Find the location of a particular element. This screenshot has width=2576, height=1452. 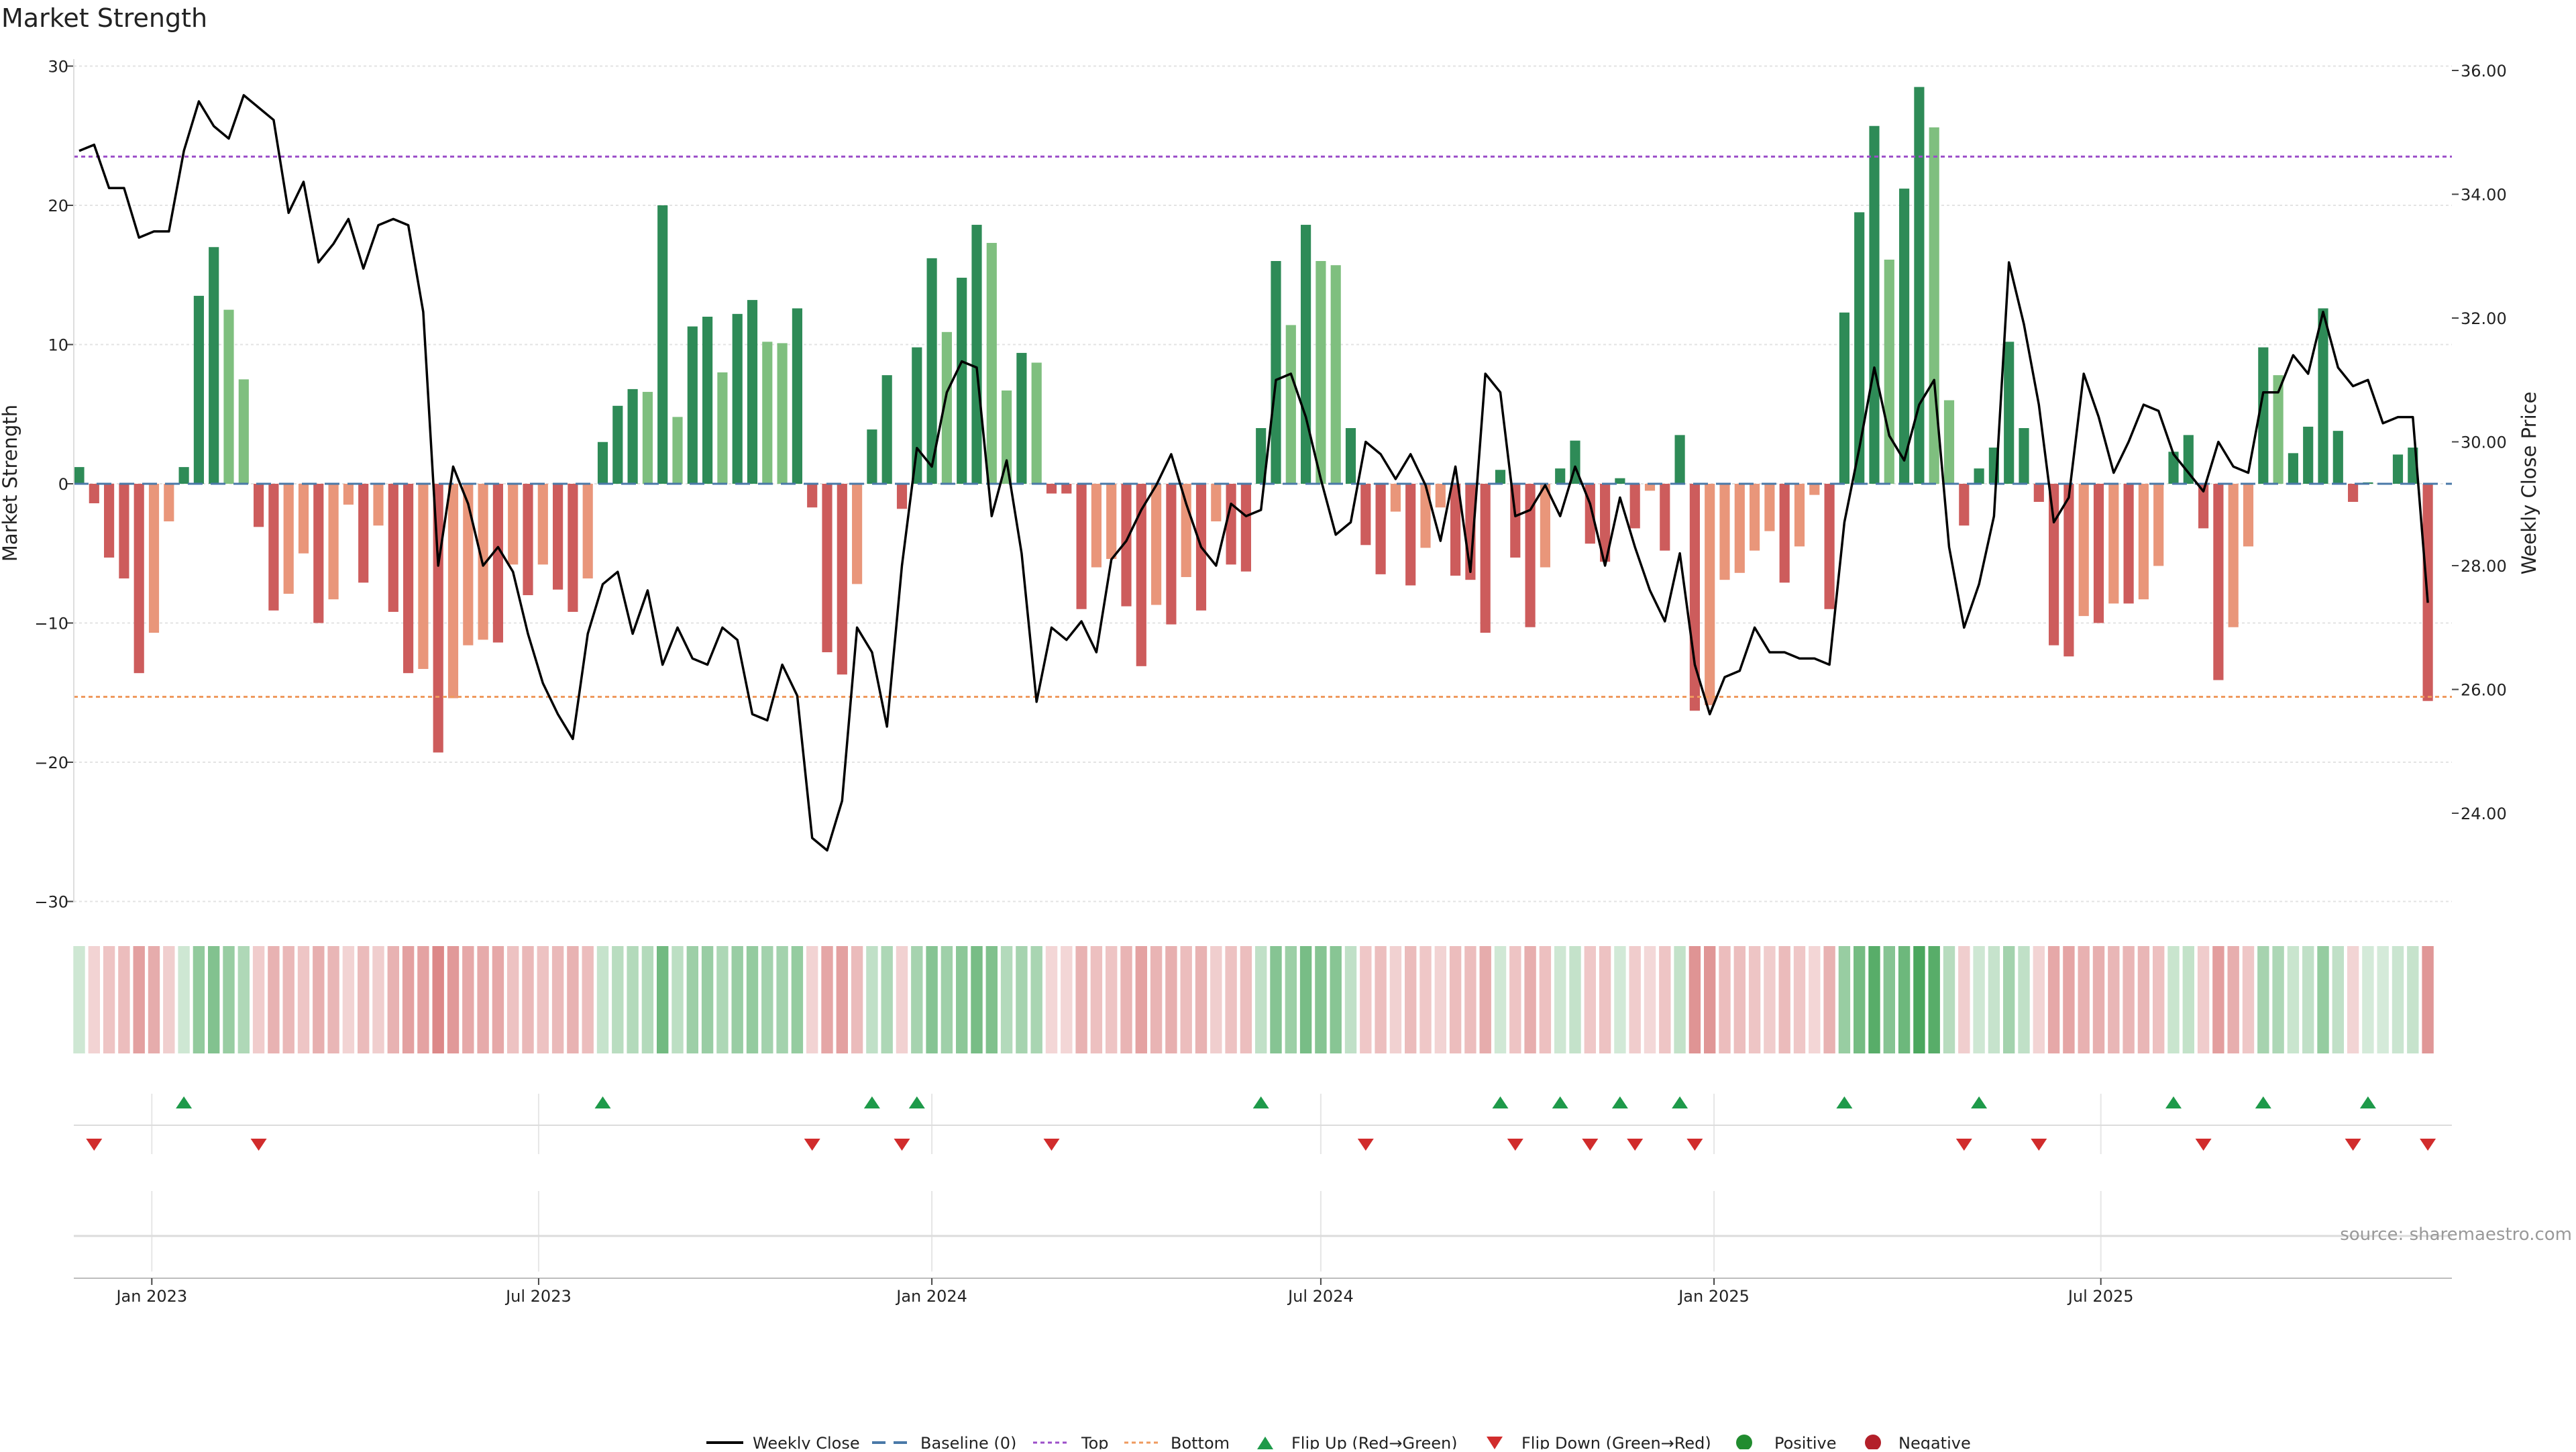

legend-baseline: Baseline (0) is located at coordinates (968, 1441).